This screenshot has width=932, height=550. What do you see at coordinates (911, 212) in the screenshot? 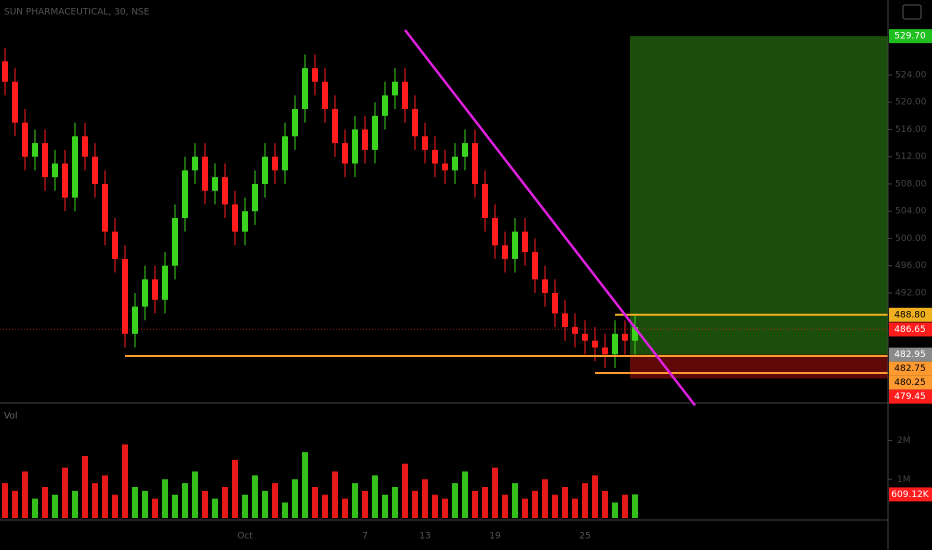
I see `y-tick-label: 504.00` at bounding box center [911, 212].